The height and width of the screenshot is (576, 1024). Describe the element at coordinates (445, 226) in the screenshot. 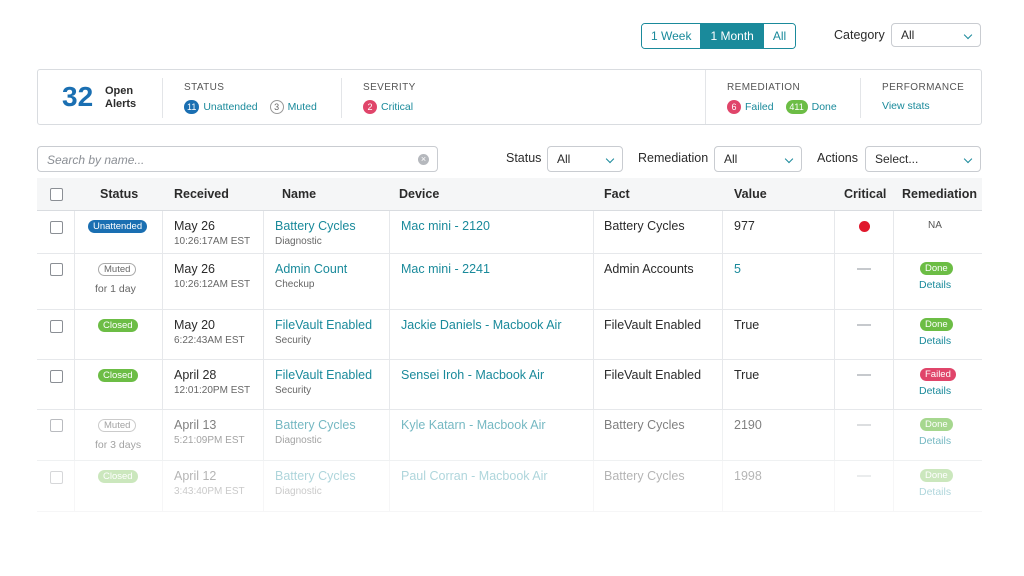

I see `device-link: Mac mini - 2120` at that location.